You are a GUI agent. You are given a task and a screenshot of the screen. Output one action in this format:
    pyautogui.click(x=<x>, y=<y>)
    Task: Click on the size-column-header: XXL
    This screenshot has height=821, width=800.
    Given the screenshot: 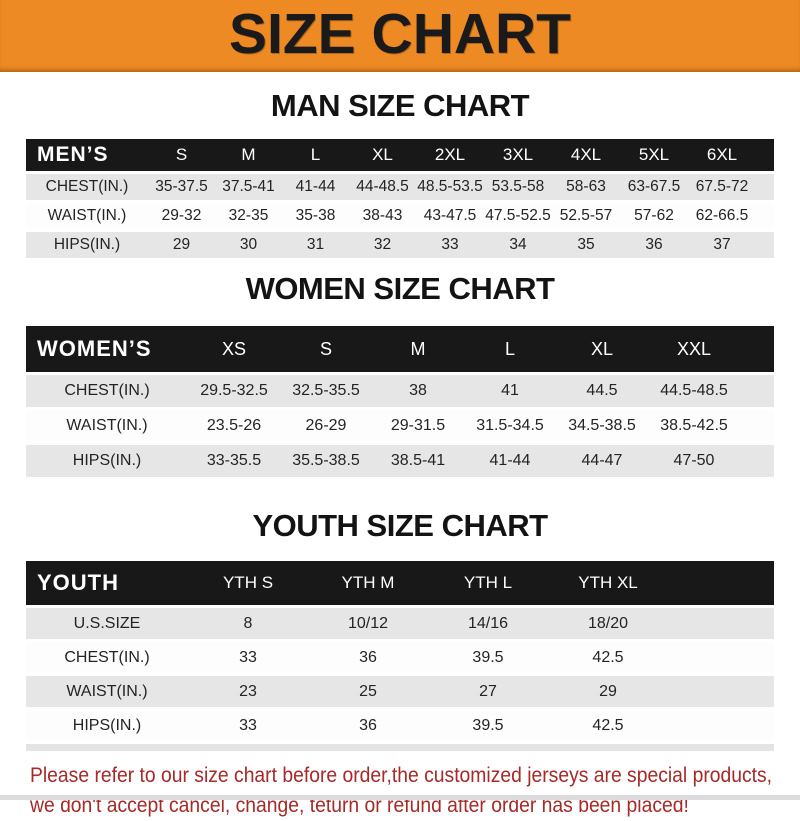 What is the action you would take?
    pyautogui.click(x=694, y=349)
    